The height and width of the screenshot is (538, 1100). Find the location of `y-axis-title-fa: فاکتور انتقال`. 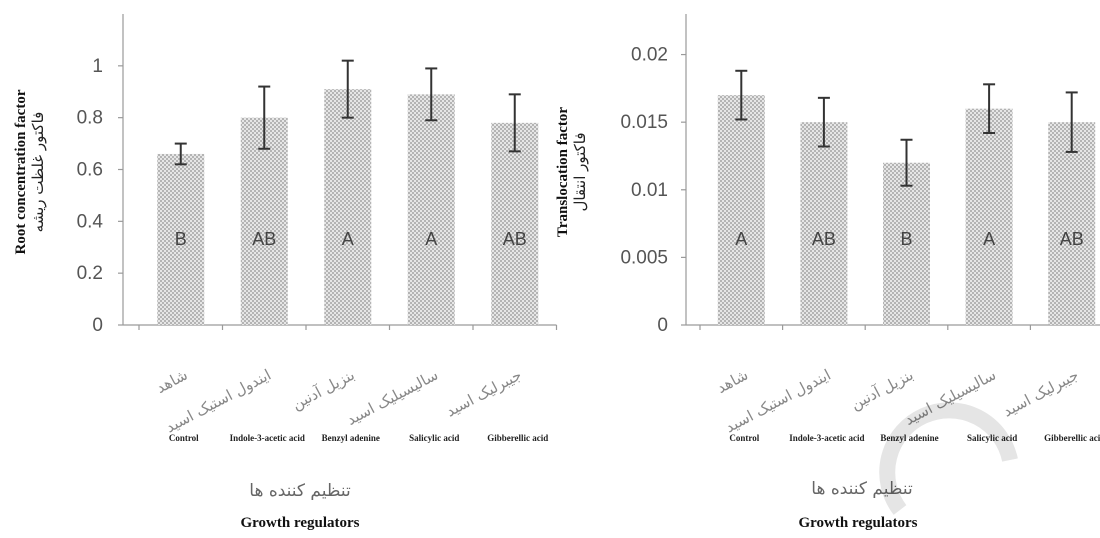

y-axis-title-fa: فاکتور انتقال is located at coordinates (580, 171).